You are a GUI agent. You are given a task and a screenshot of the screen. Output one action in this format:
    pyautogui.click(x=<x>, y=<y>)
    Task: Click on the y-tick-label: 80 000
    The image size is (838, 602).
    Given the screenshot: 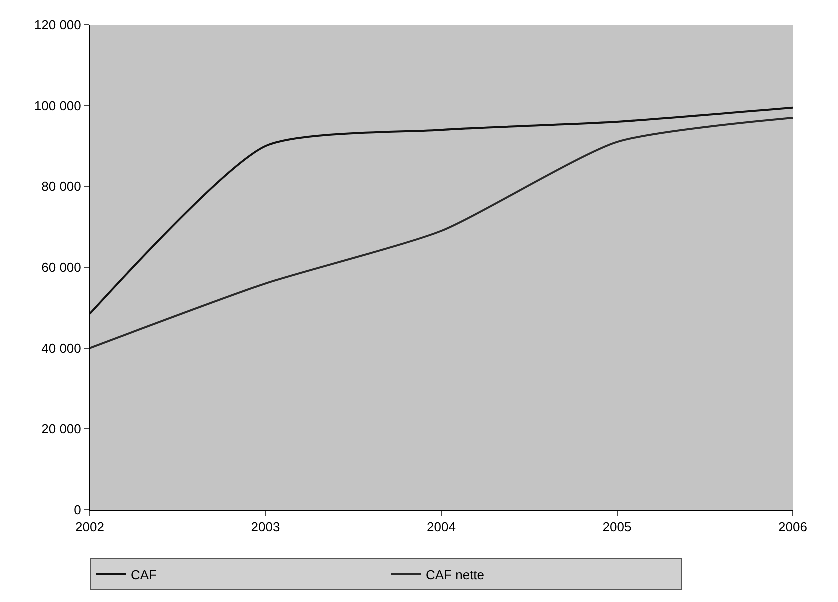 What is the action you would take?
    pyautogui.click(x=62, y=186)
    